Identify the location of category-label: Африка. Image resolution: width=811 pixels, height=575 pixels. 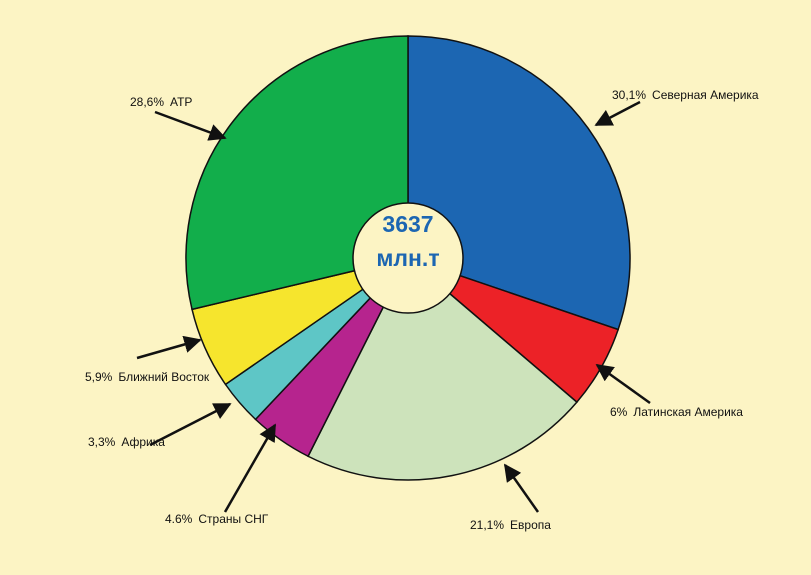
(143, 442).